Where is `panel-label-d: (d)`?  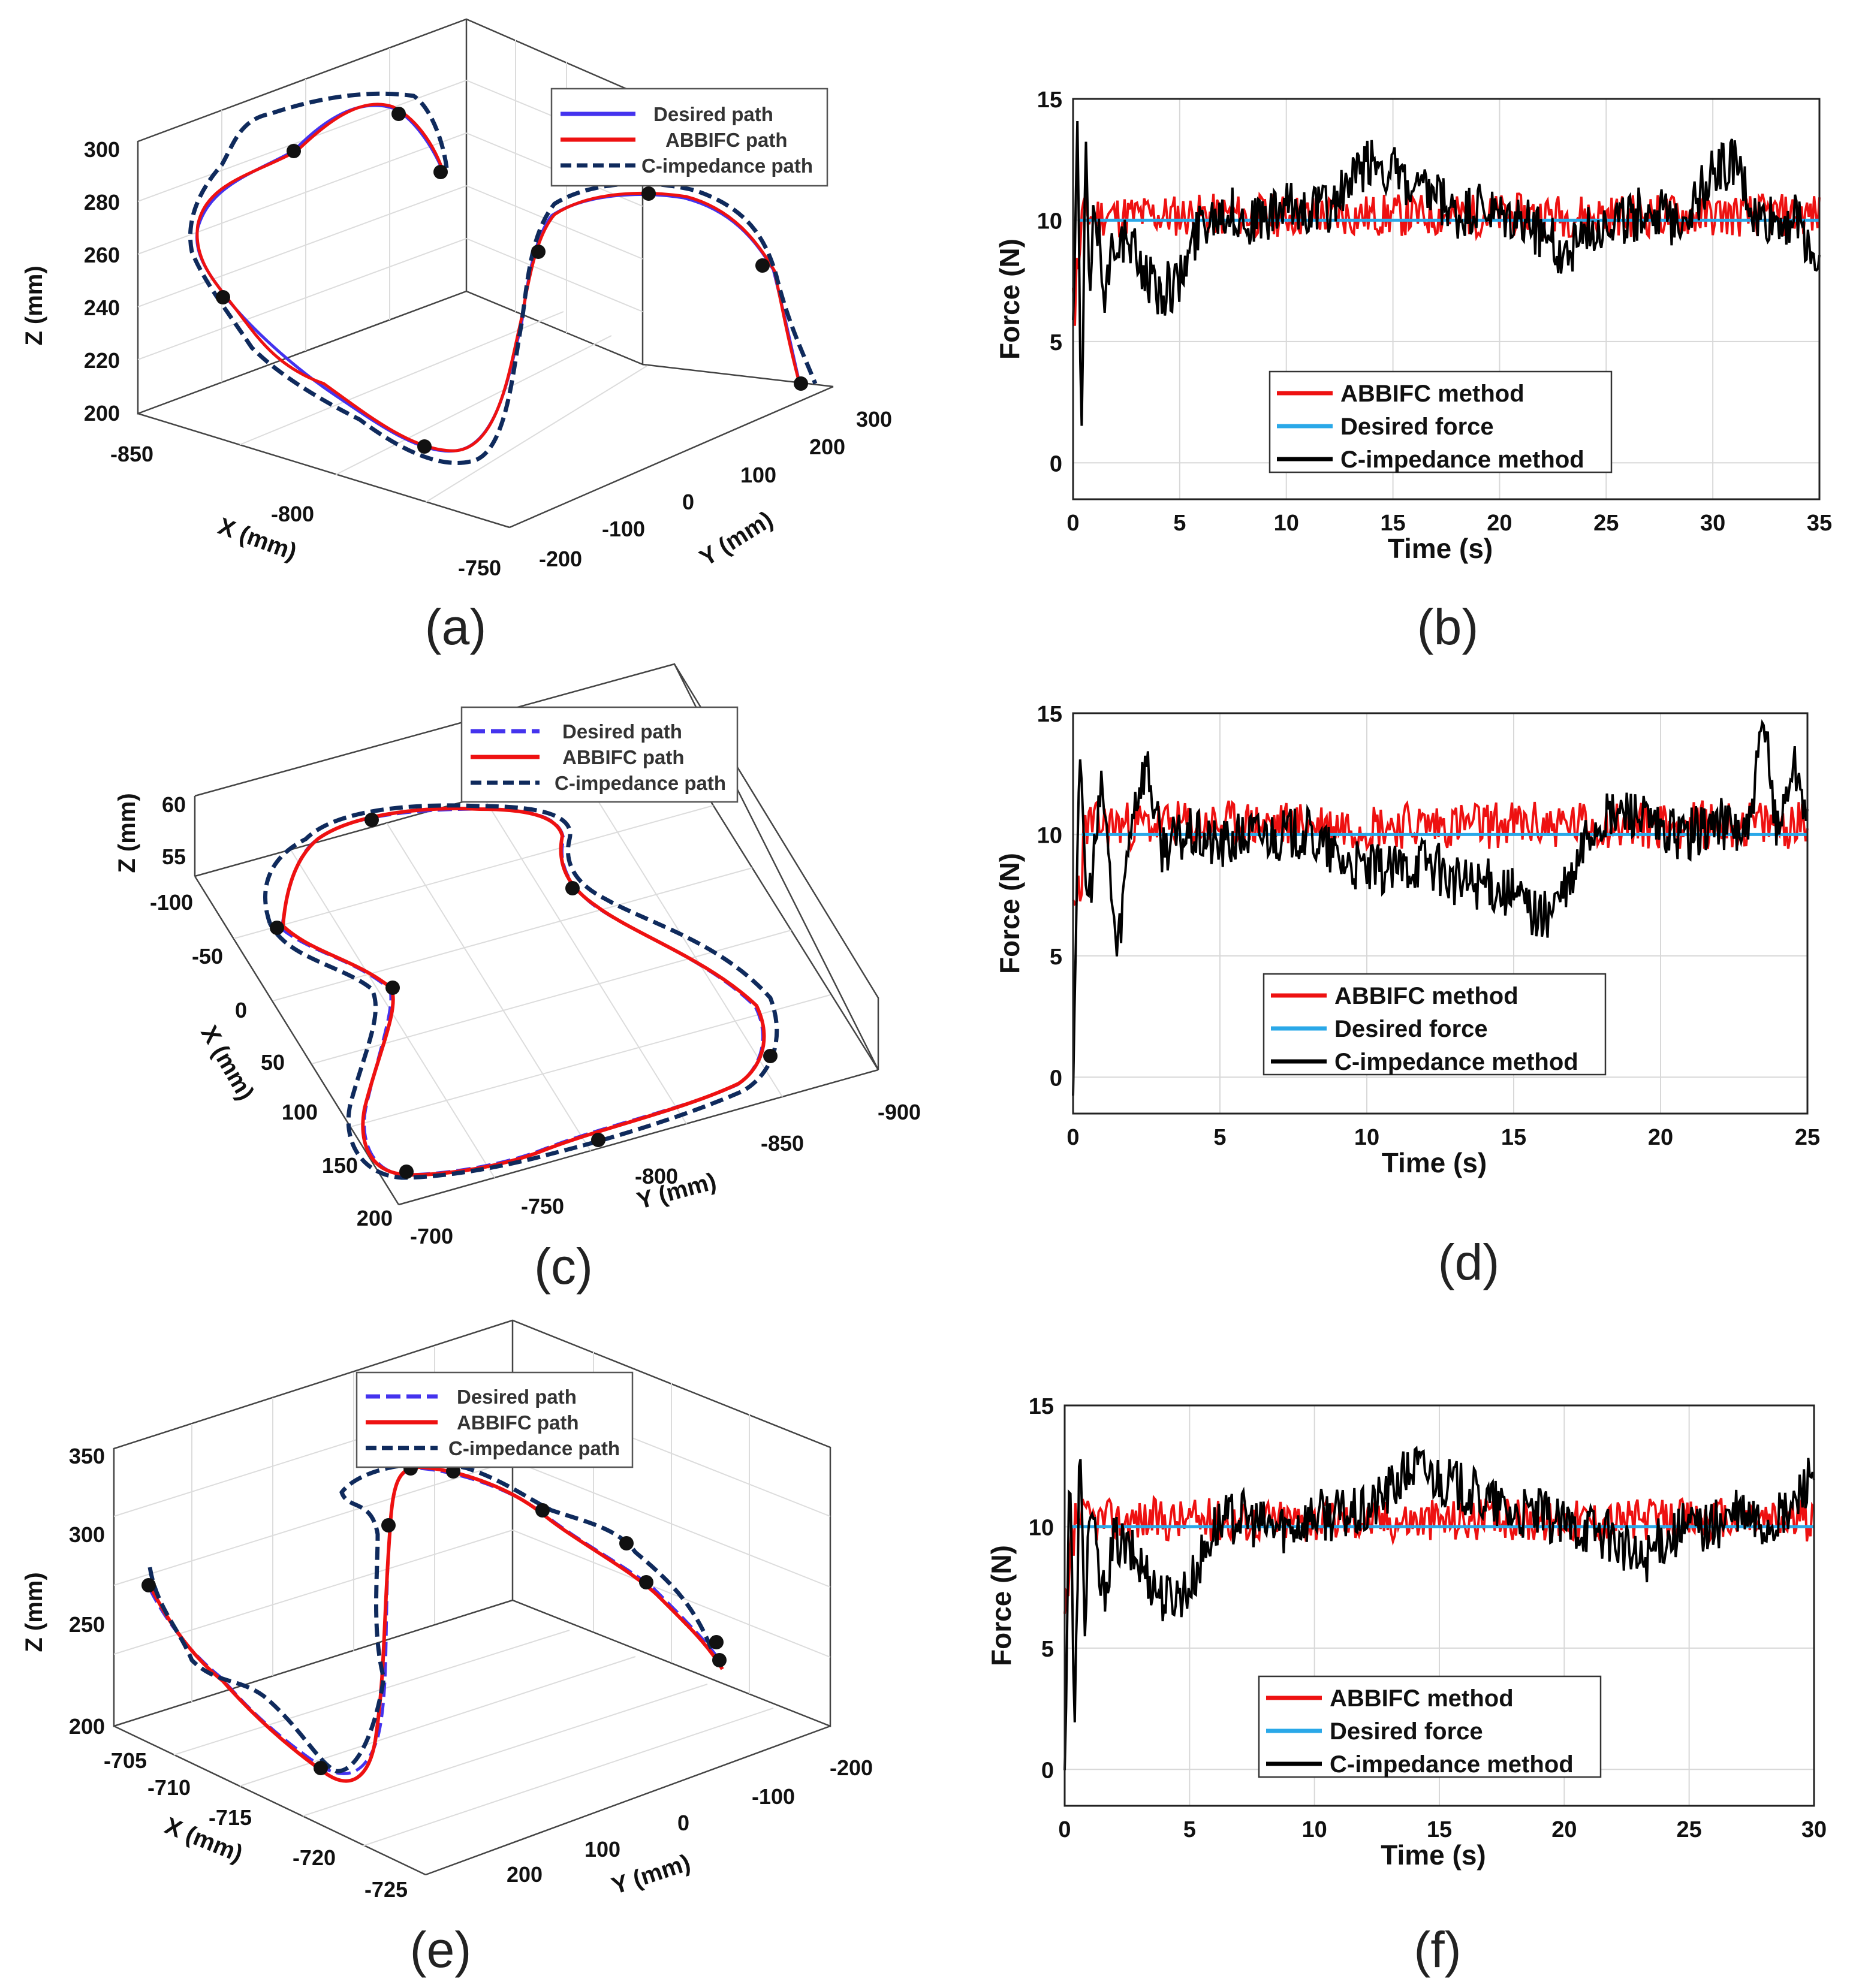
panel-label-d: (d) is located at coordinates (1469, 1262).